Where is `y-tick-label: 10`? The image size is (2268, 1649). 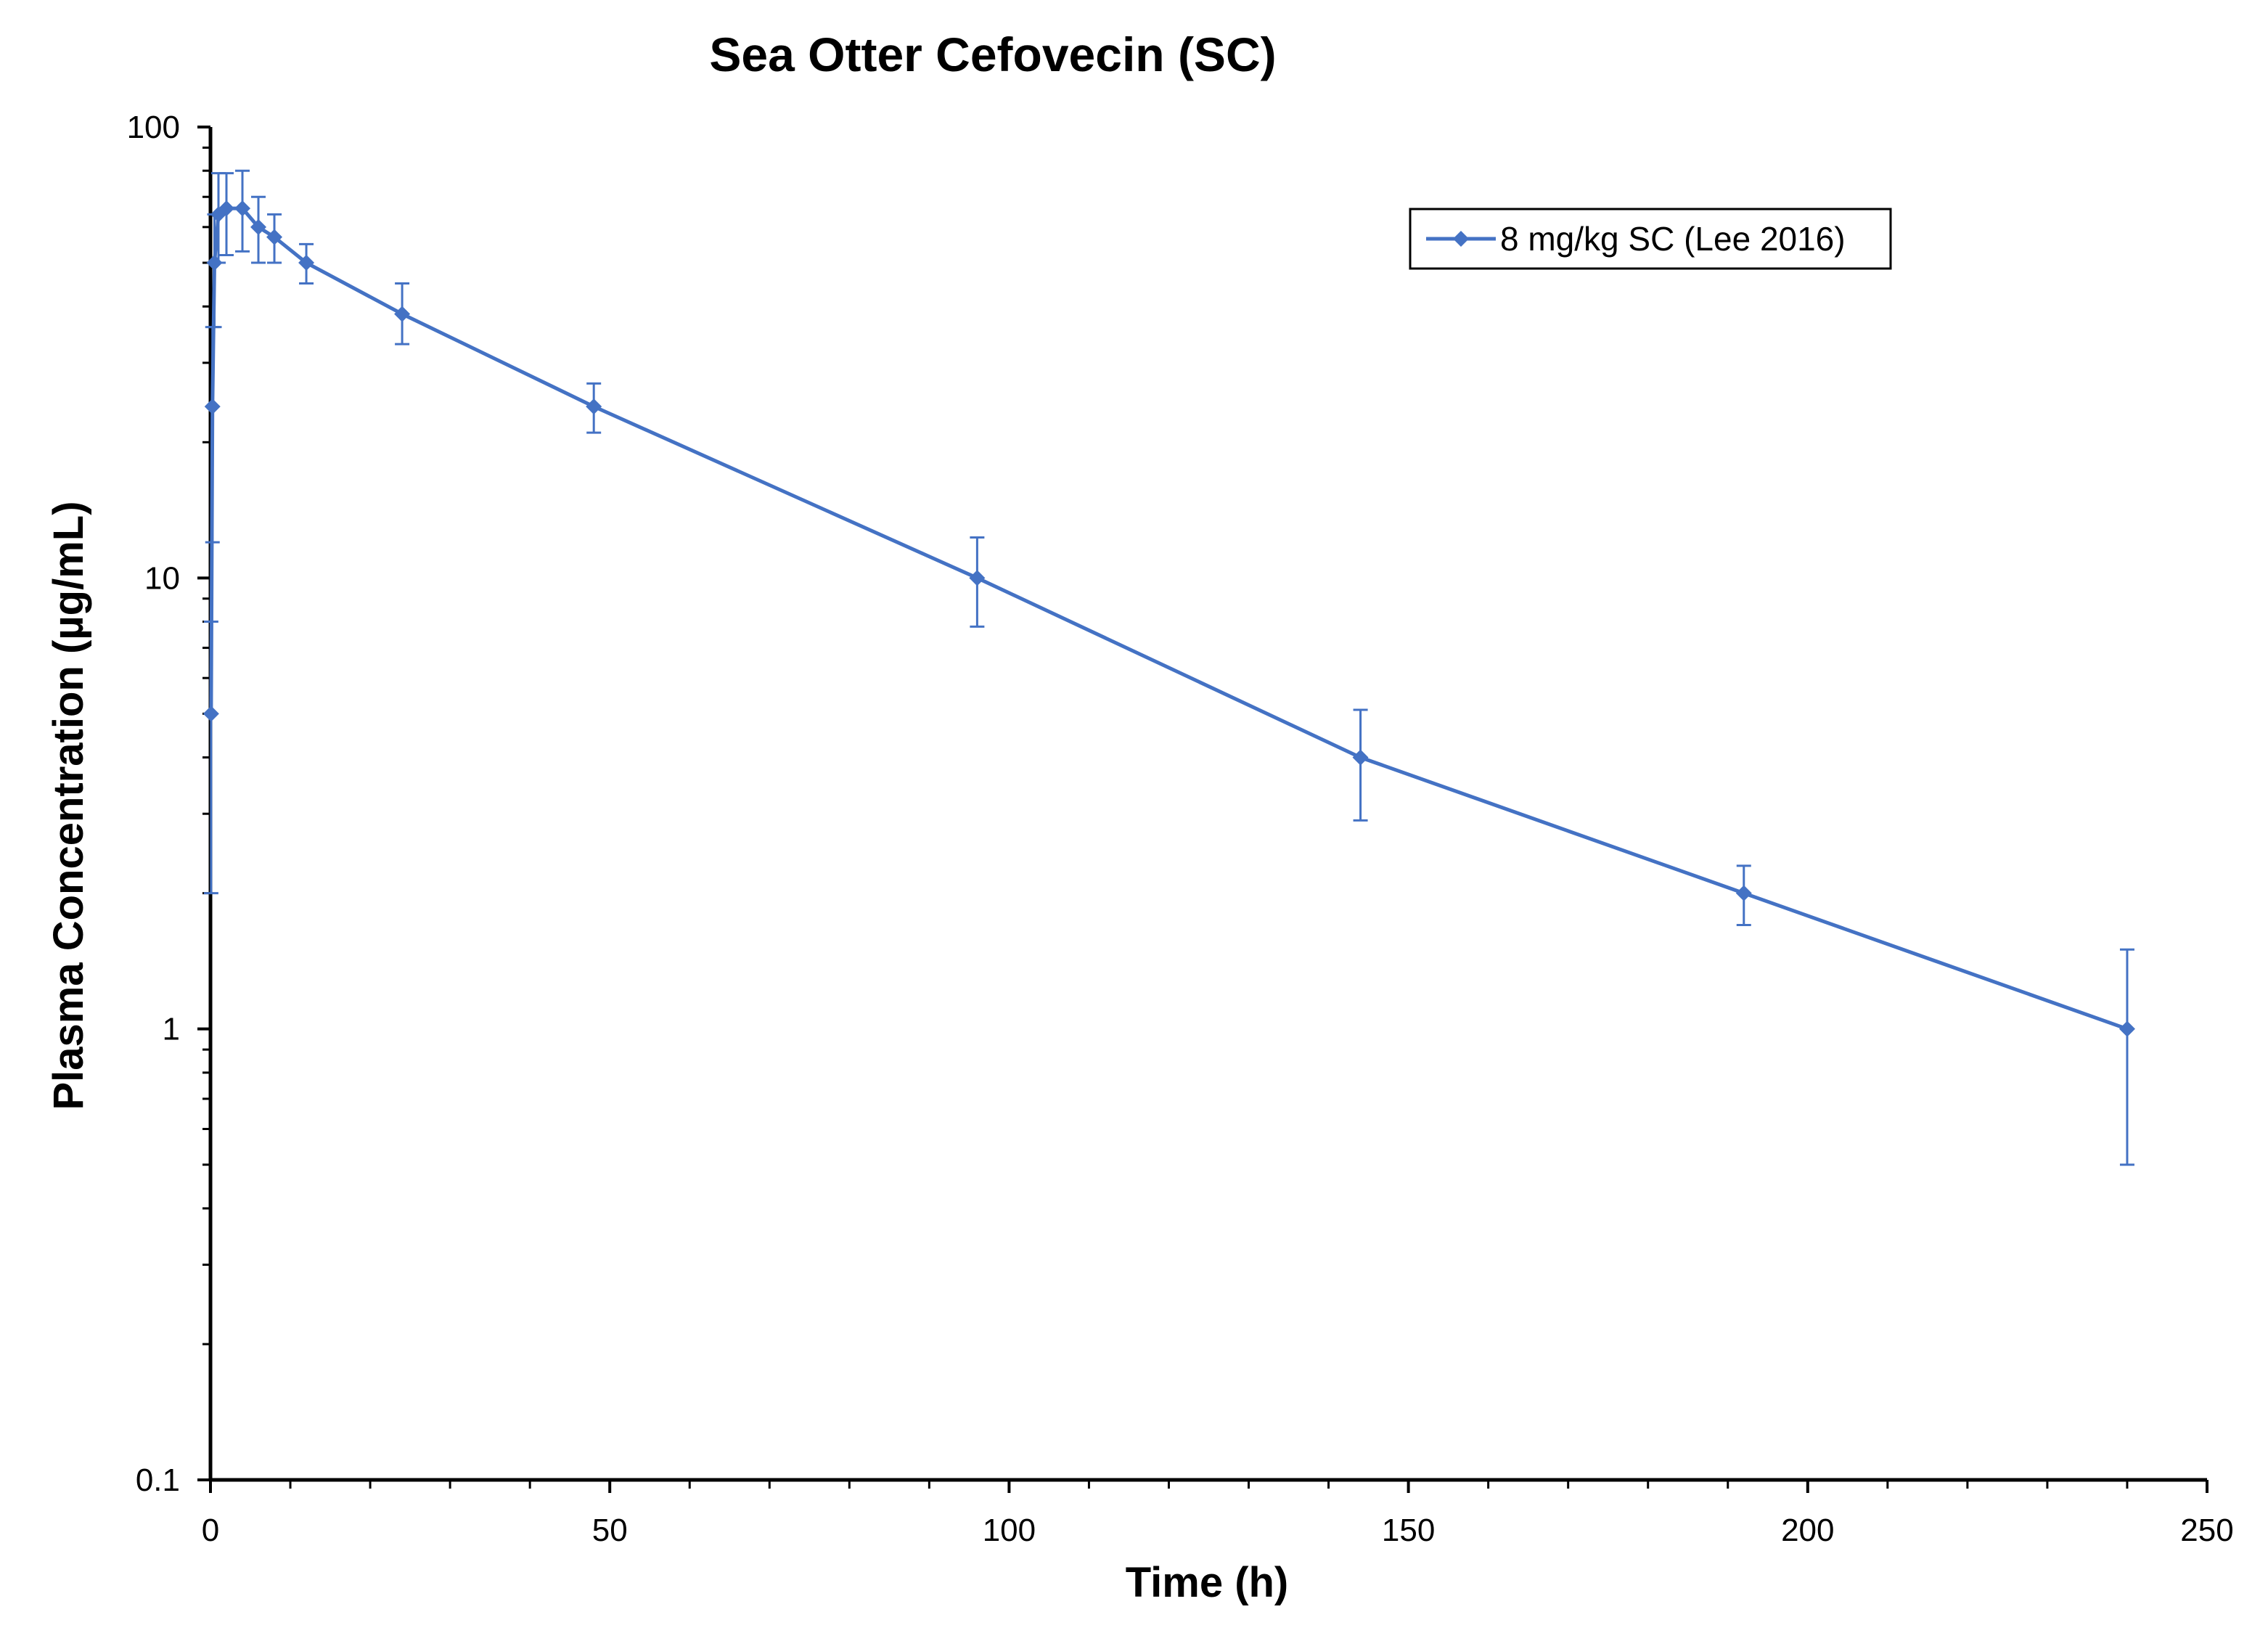 y-tick-label: 10 is located at coordinates (162, 578).